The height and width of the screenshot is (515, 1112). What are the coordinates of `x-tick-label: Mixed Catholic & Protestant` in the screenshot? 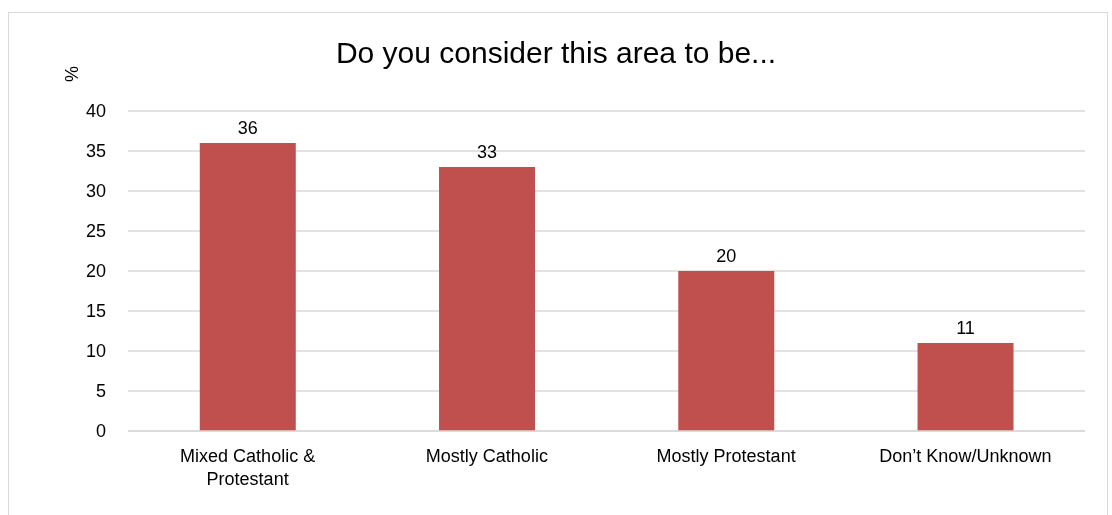 It's located at (248, 467).